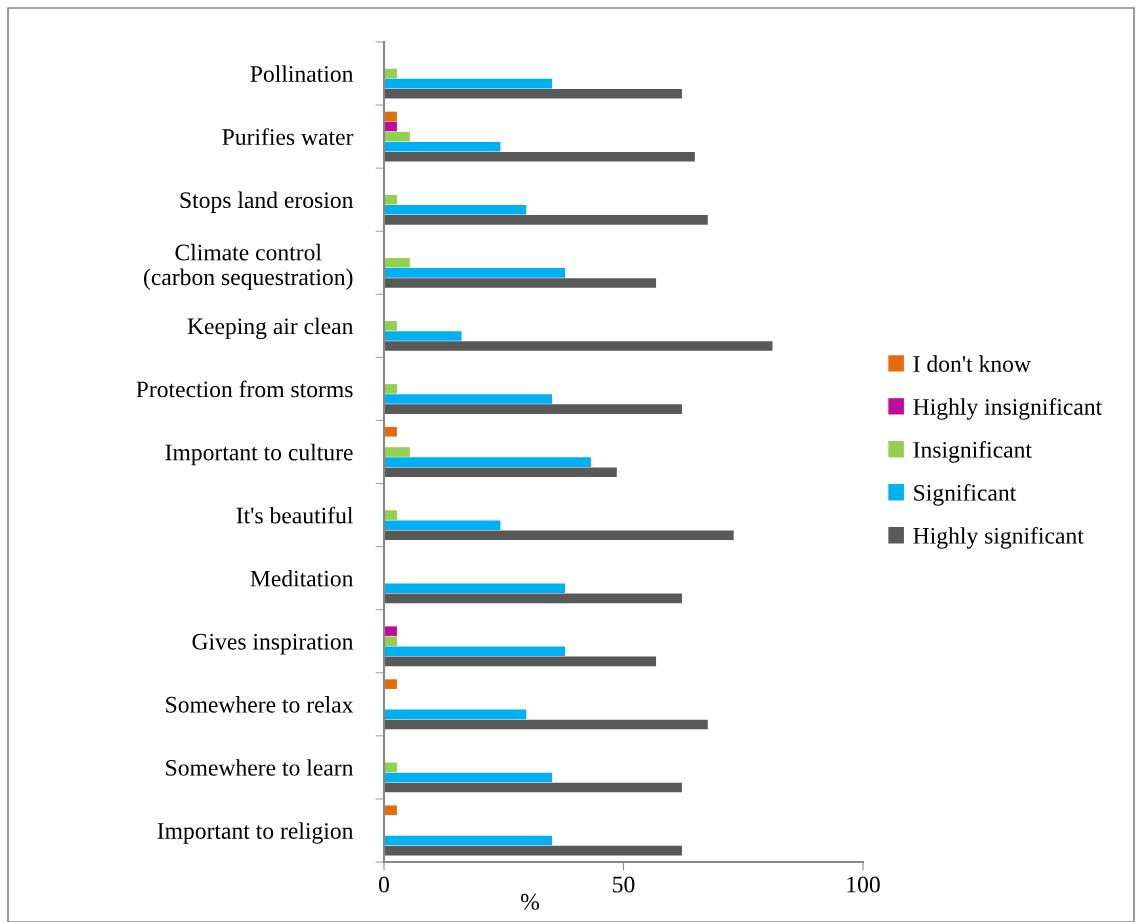 The height and width of the screenshot is (922, 1136). Describe the element at coordinates (288, 137) in the screenshot. I see `y-tick-label: Purifies water` at that location.